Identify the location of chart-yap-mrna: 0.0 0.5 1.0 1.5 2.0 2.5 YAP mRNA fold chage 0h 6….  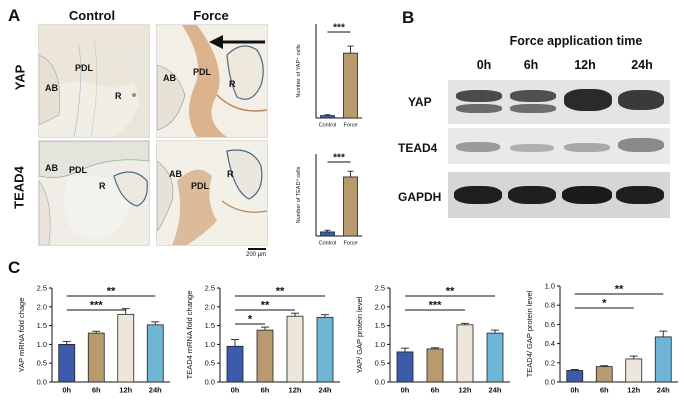
(93, 339).